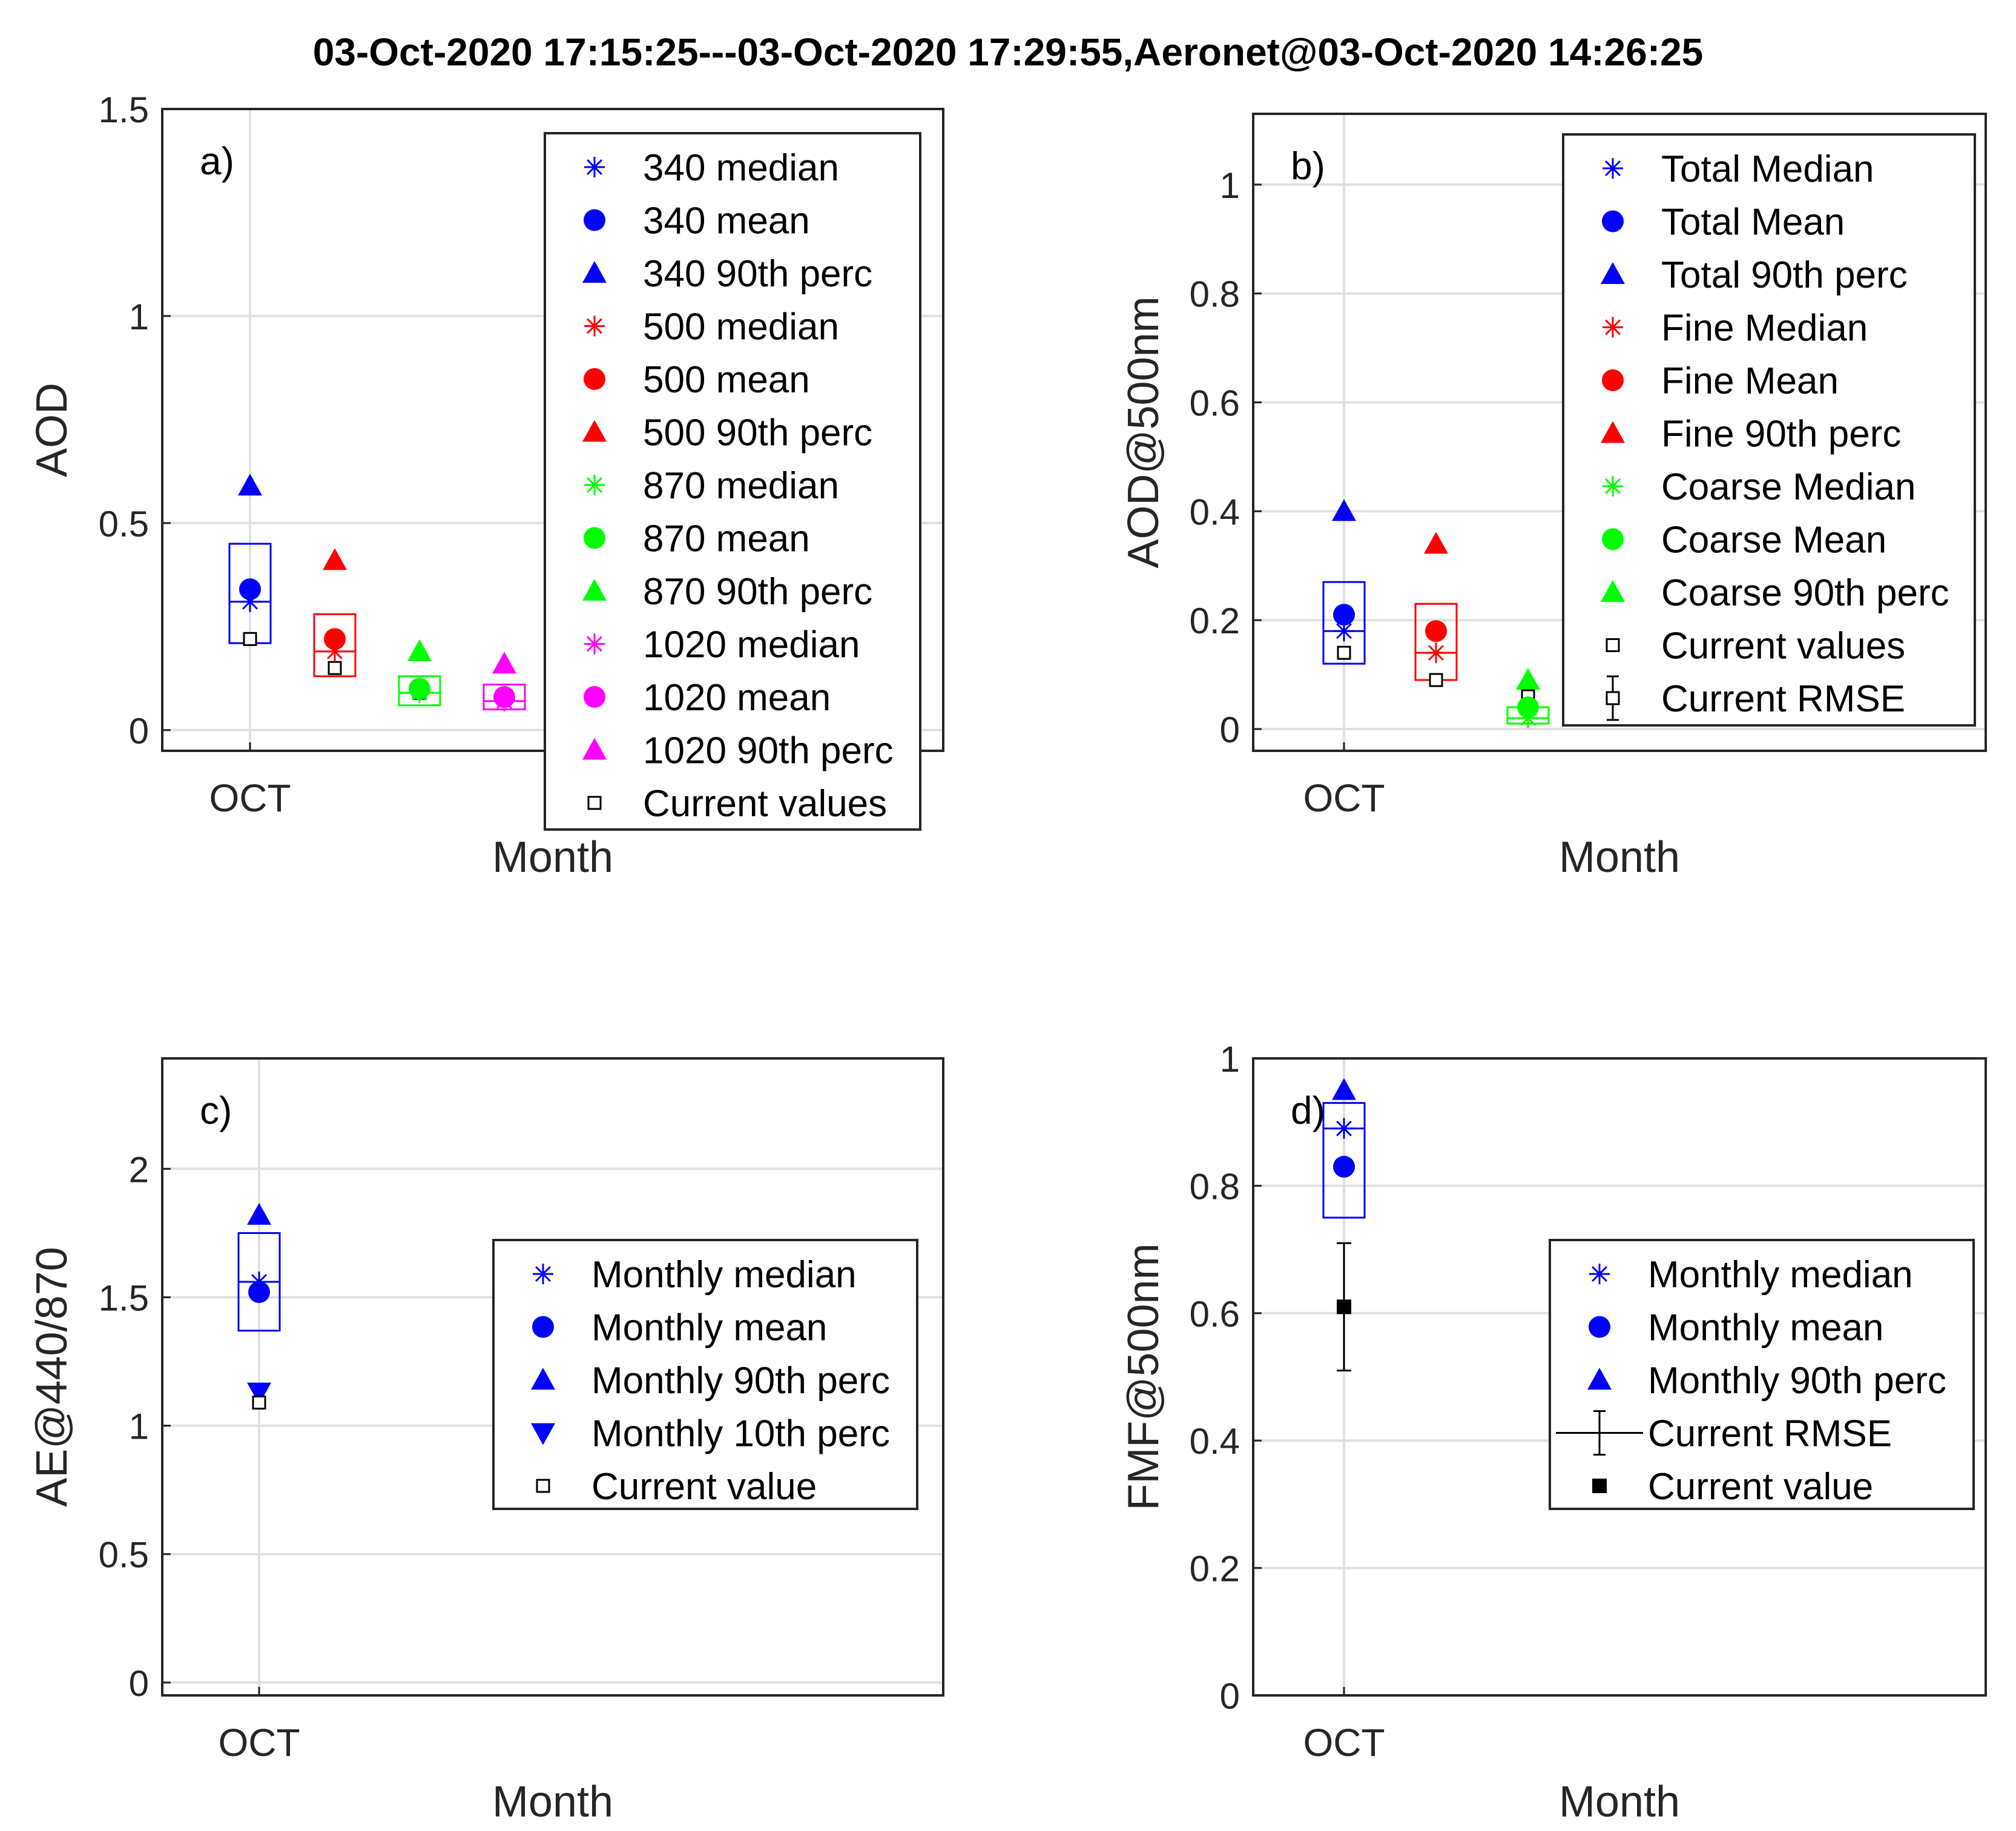  I want to click on legend-label: 340 mean, so click(726, 221).